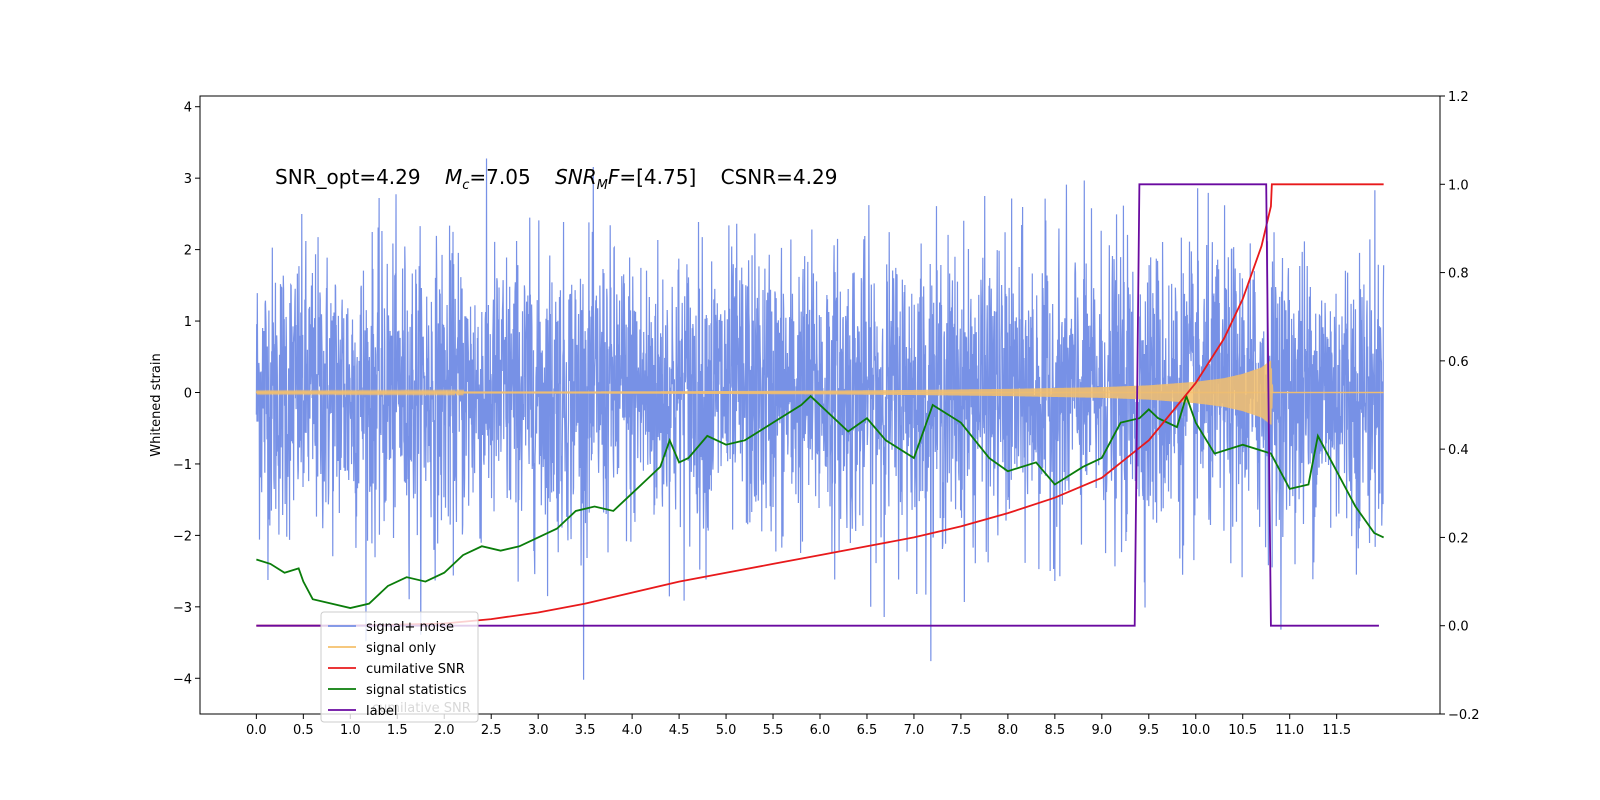 The width and height of the screenshot is (1600, 800). What do you see at coordinates (820, 730) in the screenshot?
I see `x-tick-label: 6.0` at bounding box center [820, 730].